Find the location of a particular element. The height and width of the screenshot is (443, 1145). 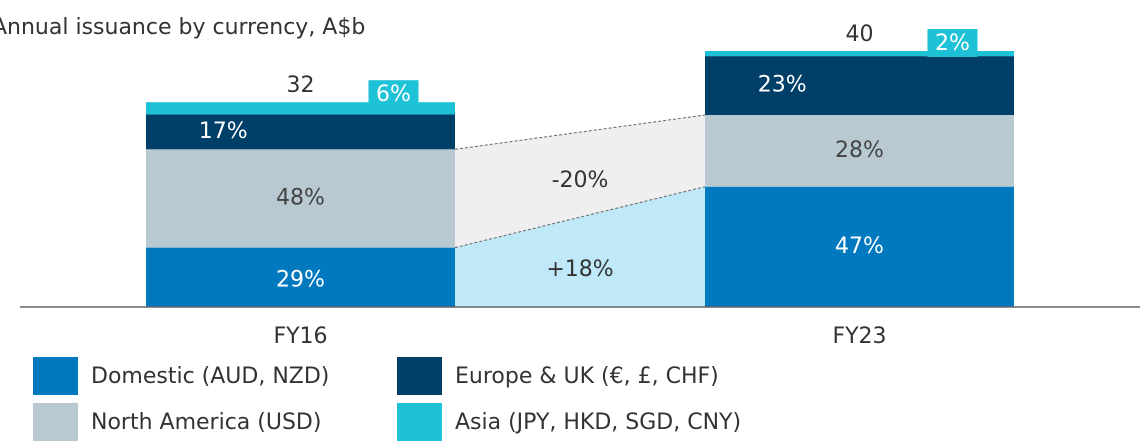

data-label: 29% is located at coordinates (300, 279).